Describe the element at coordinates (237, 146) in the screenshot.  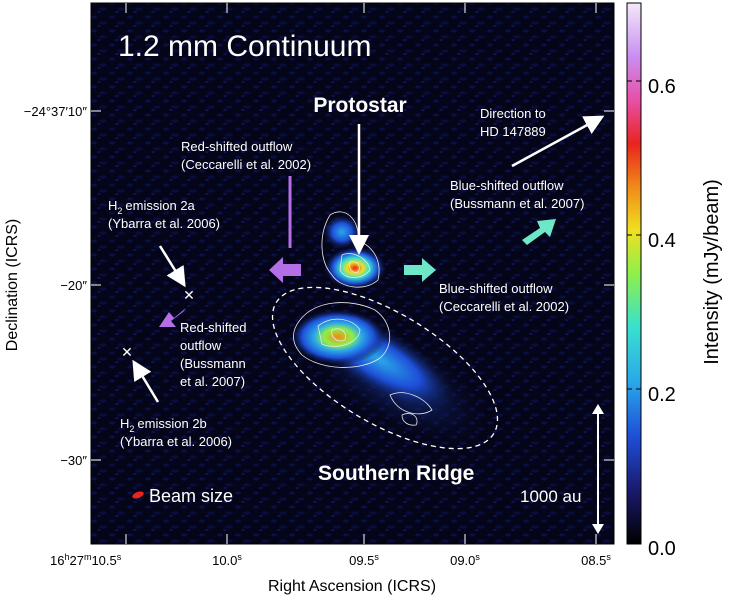
I see `red-outflow-1-label: Red-shifted outflow` at that location.